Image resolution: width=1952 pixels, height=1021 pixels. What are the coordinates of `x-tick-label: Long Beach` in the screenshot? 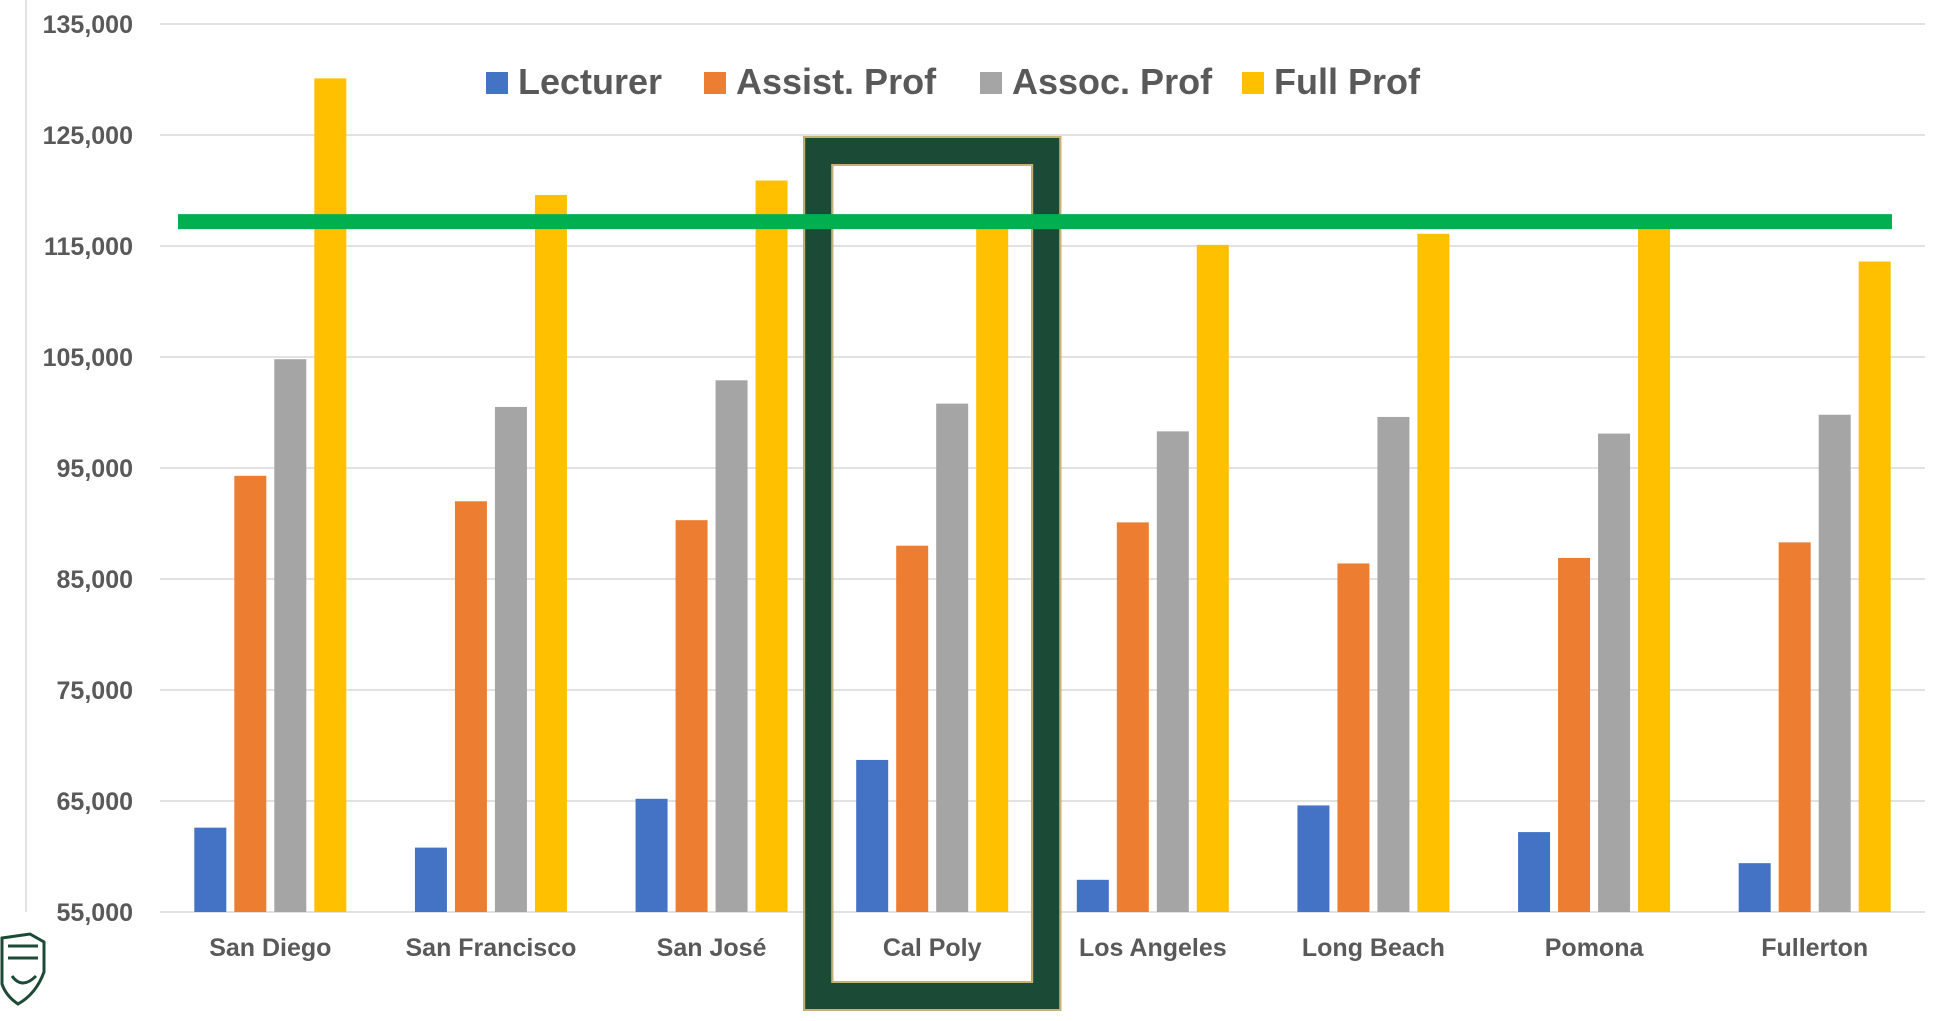 It's located at (1373, 948).